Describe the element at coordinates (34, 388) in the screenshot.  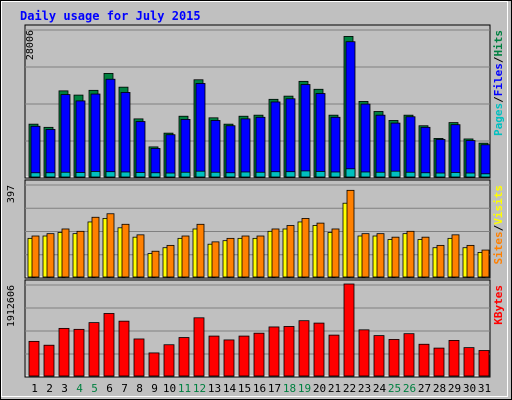
I see `x-tick-label-day-1: 1` at that location.